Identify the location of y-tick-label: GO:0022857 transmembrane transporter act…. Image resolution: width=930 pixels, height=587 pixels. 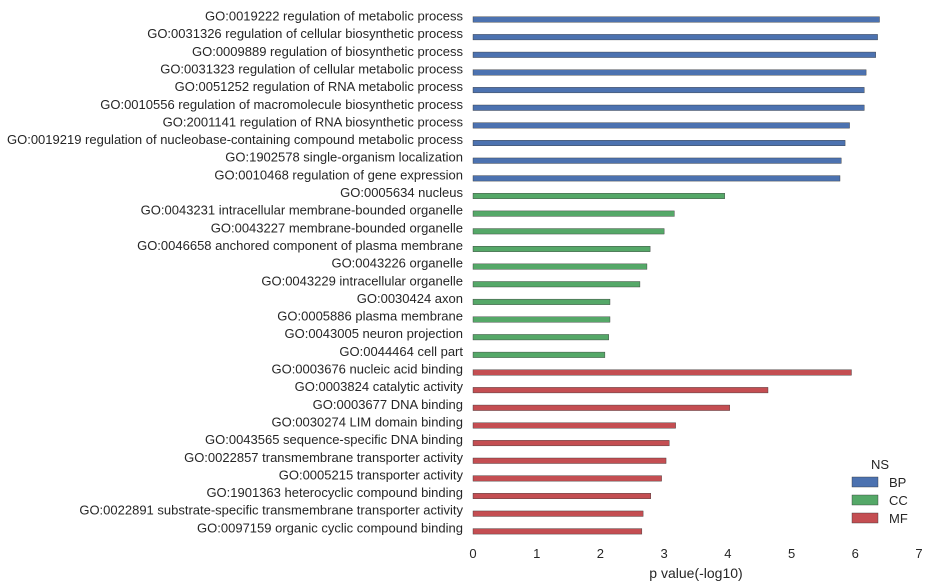
(323, 457).